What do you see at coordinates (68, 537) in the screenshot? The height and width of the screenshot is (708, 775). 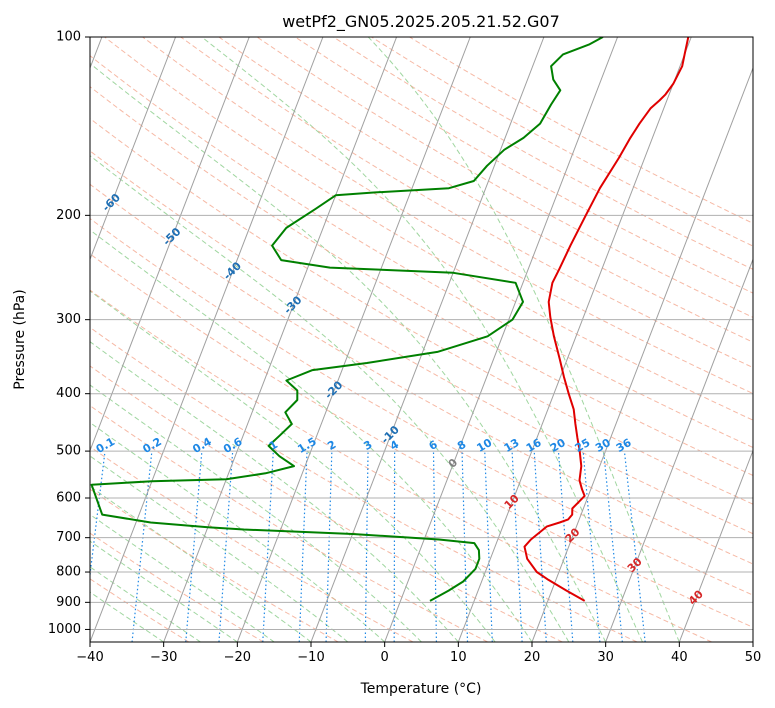 I see `y-tick-label: 700` at bounding box center [68, 537].